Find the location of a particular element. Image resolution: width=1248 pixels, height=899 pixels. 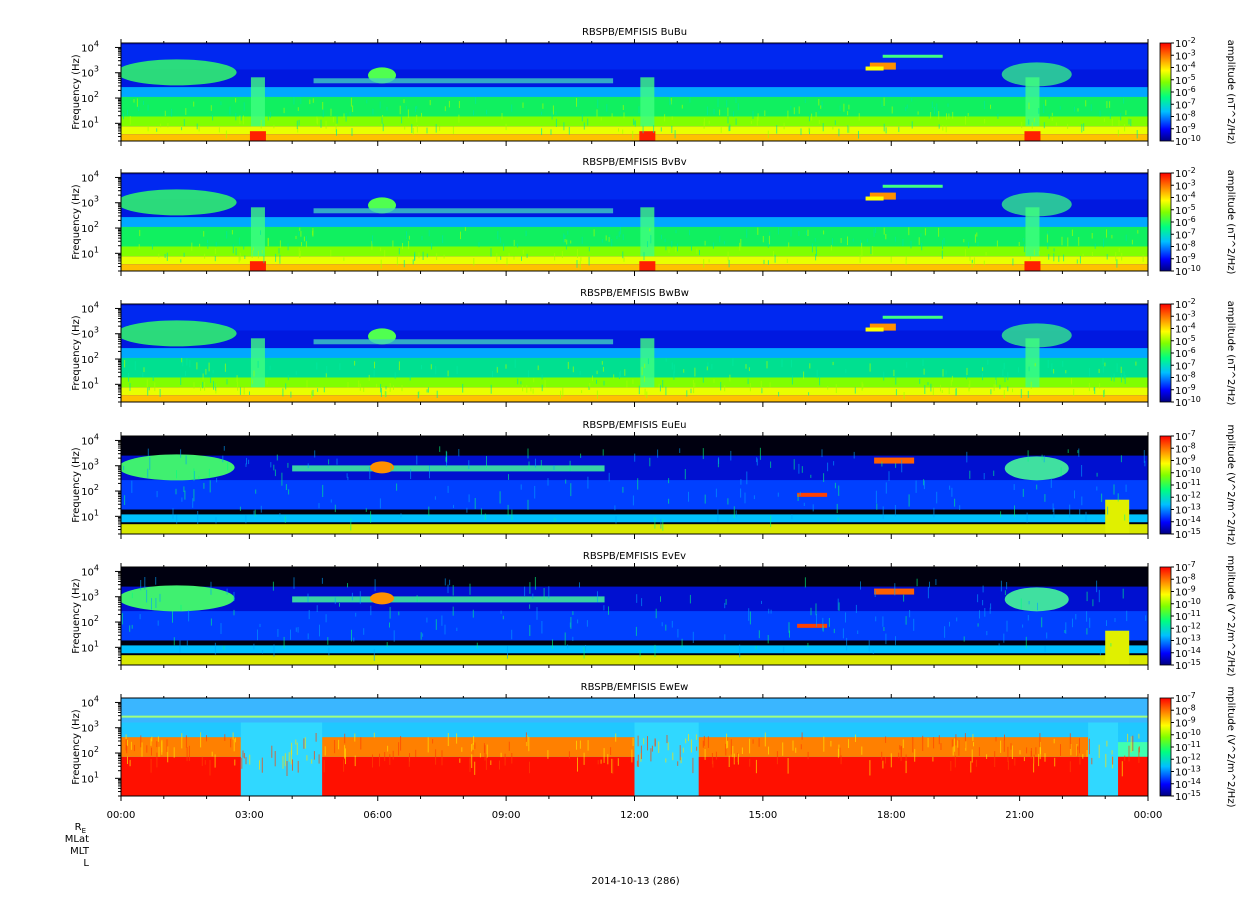

ephemeris-label-text: MLT is located at coordinates (80, 851).